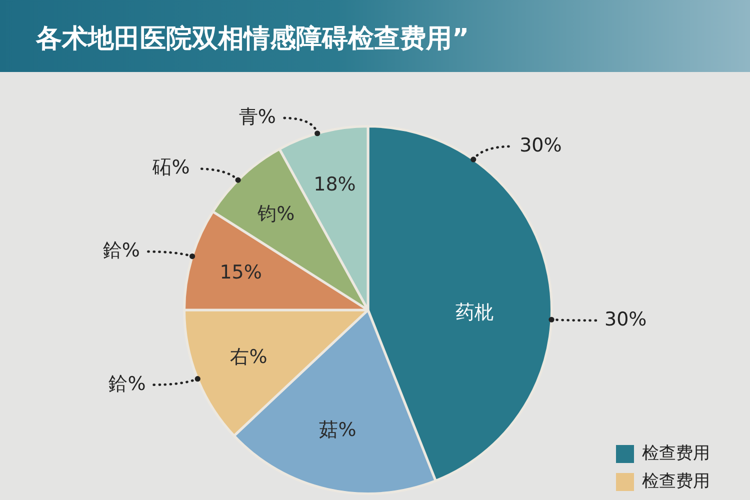  What do you see at coordinates (337, 430) in the screenshot?
I see `text: 菇%` at bounding box center [337, 430].